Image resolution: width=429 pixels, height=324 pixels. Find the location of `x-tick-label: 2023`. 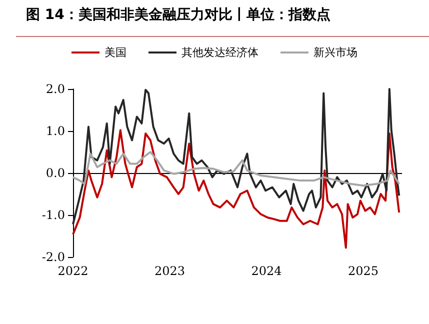

x-tick-label: 2023 is located at coordinates (170, 271).